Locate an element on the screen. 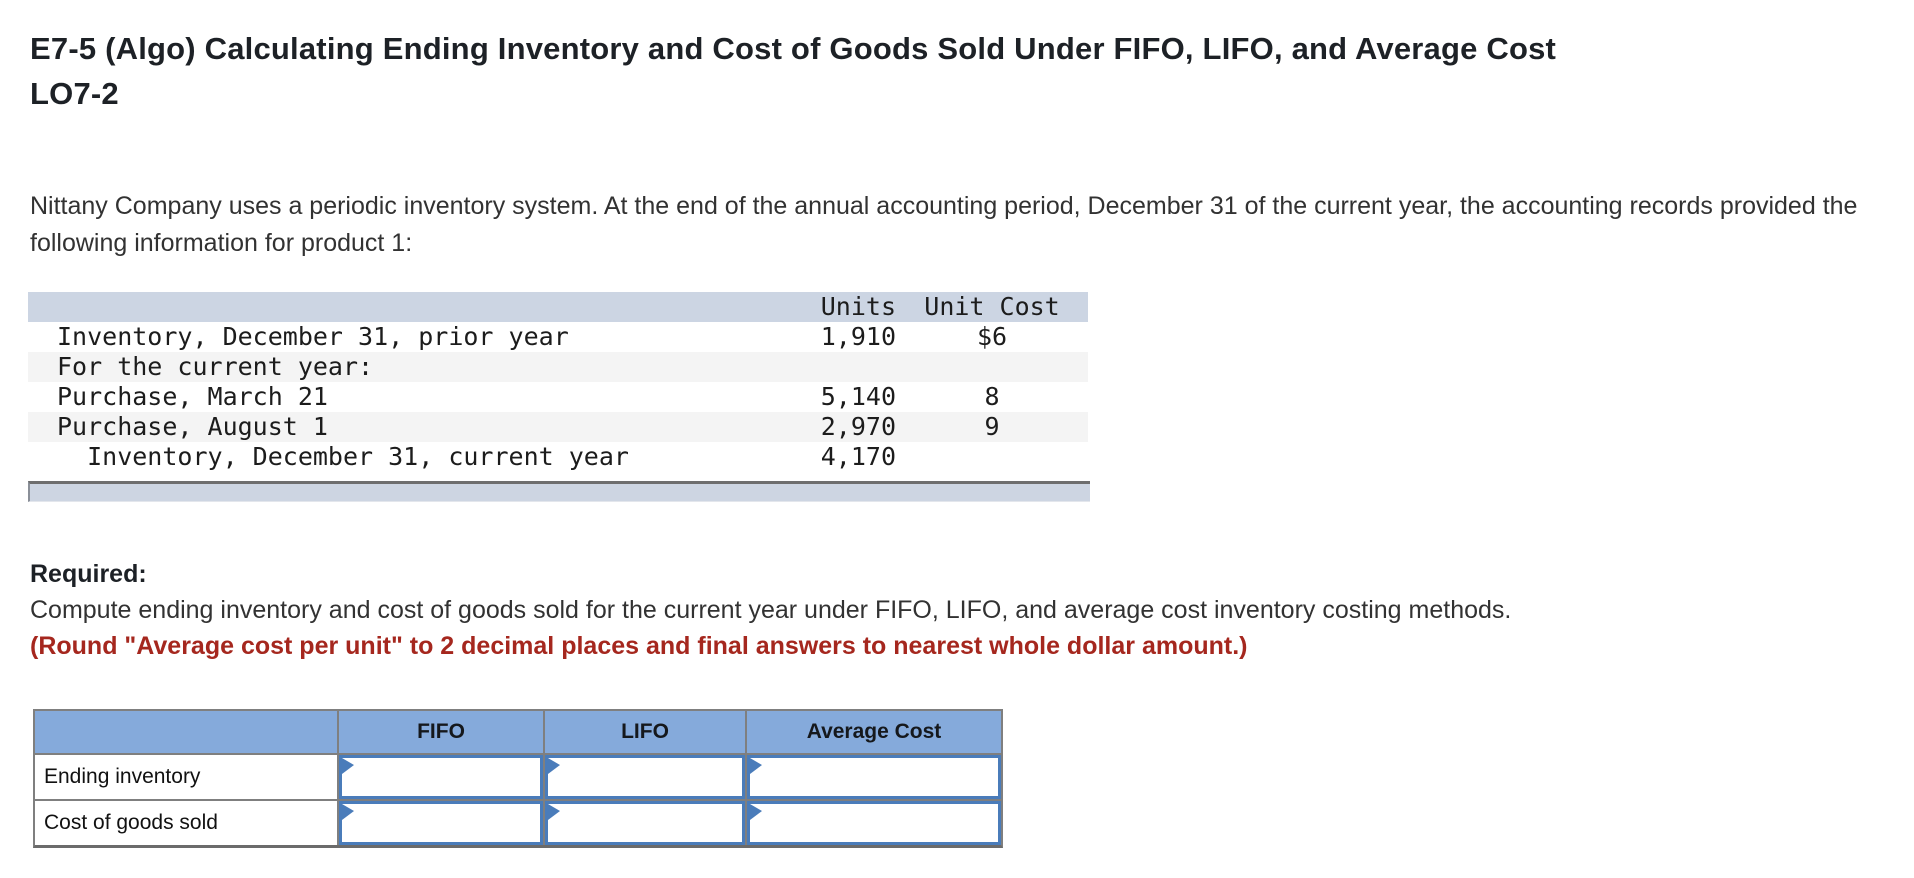  row-unit-cost: $6 is located at coordinates (992, 336).